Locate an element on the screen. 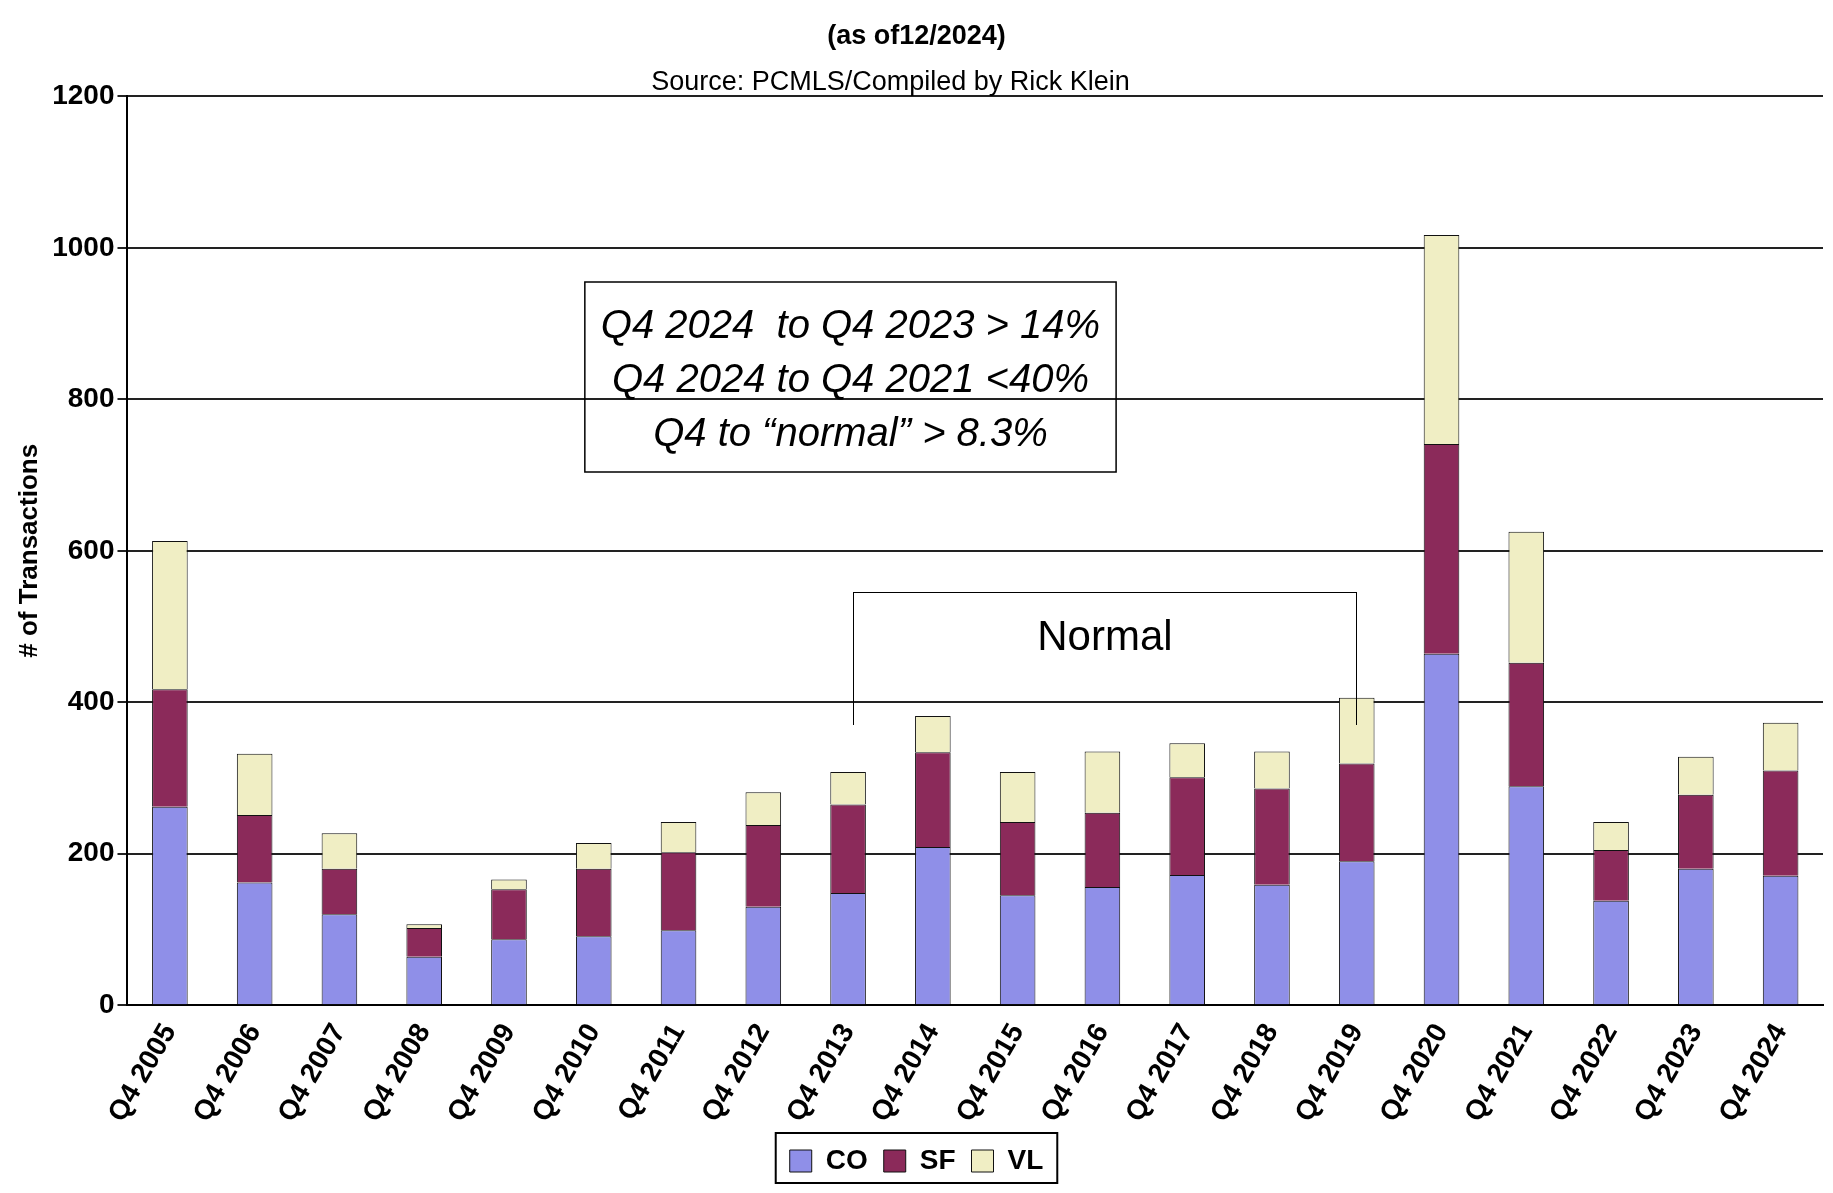 The image size is (1833, 1193). annotation: Normal is located at coordinates (1105, 636).